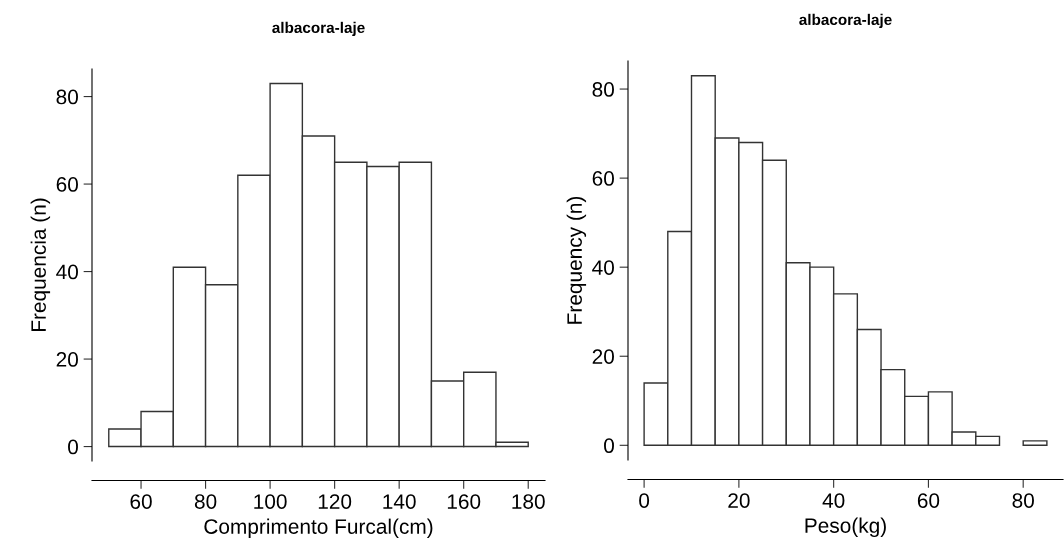 This screenshot has width=1064, height=544. What do you see at coordinates (399, 501) in the screenshot?
I see `x-tick-label: 140` at bounding box center [399, 501].